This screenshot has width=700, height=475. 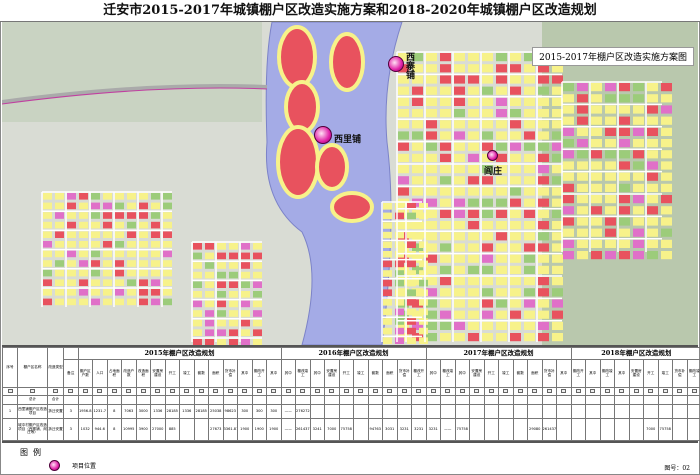 I want to click on table-row: 总计 合计, so click(x=351, y=400).